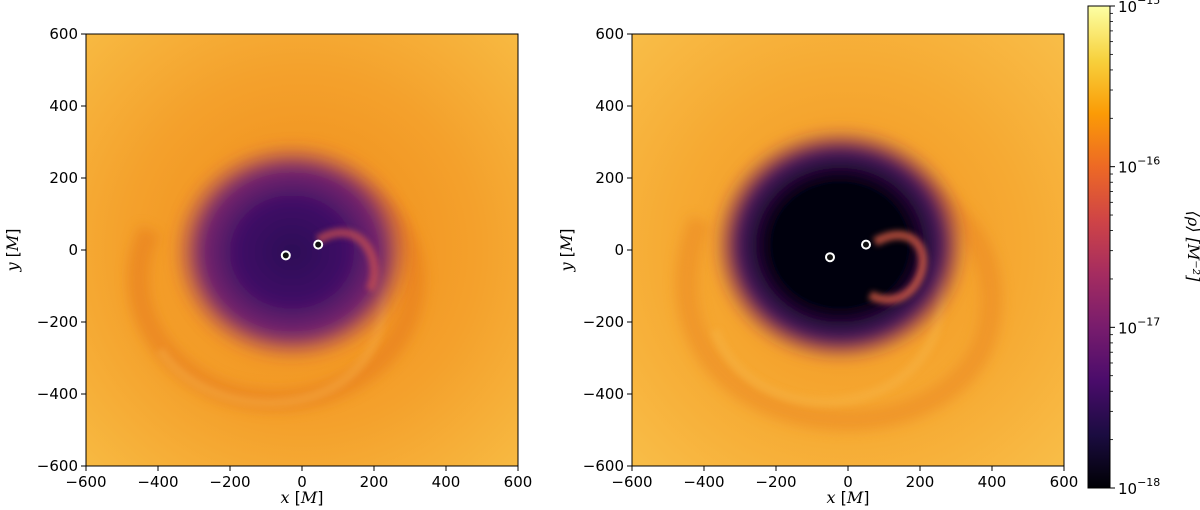 The image size is (1200, 510). What do you see at coordinates (1139, 166) in the screenshot?
I see `colorbar-tick-label: 10−16` at bounding box center [1139, 166].